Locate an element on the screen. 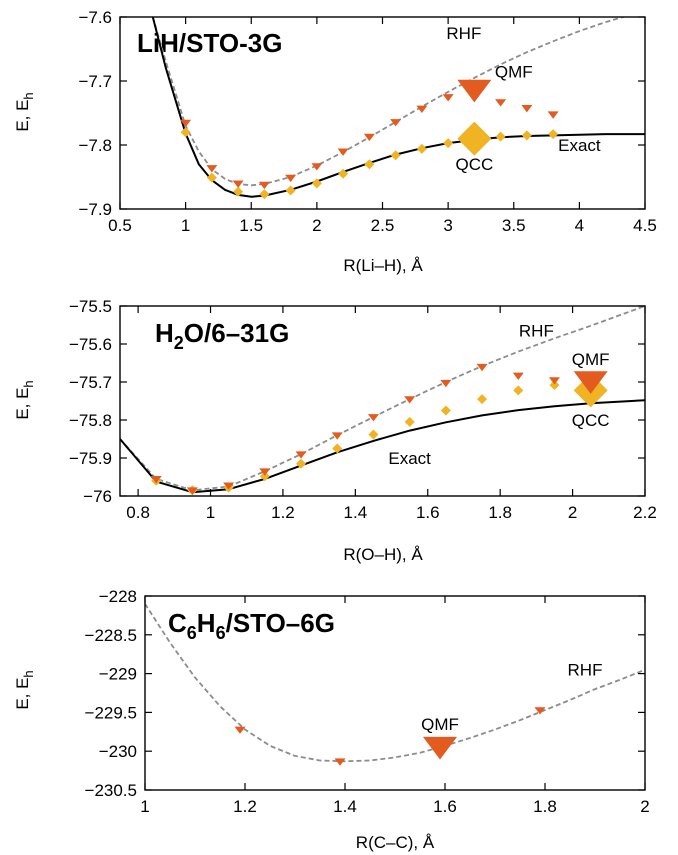 The width and height of the screenshot is (678, 855). y-tick-label: −7.8 is located at coordinates (95, 145).